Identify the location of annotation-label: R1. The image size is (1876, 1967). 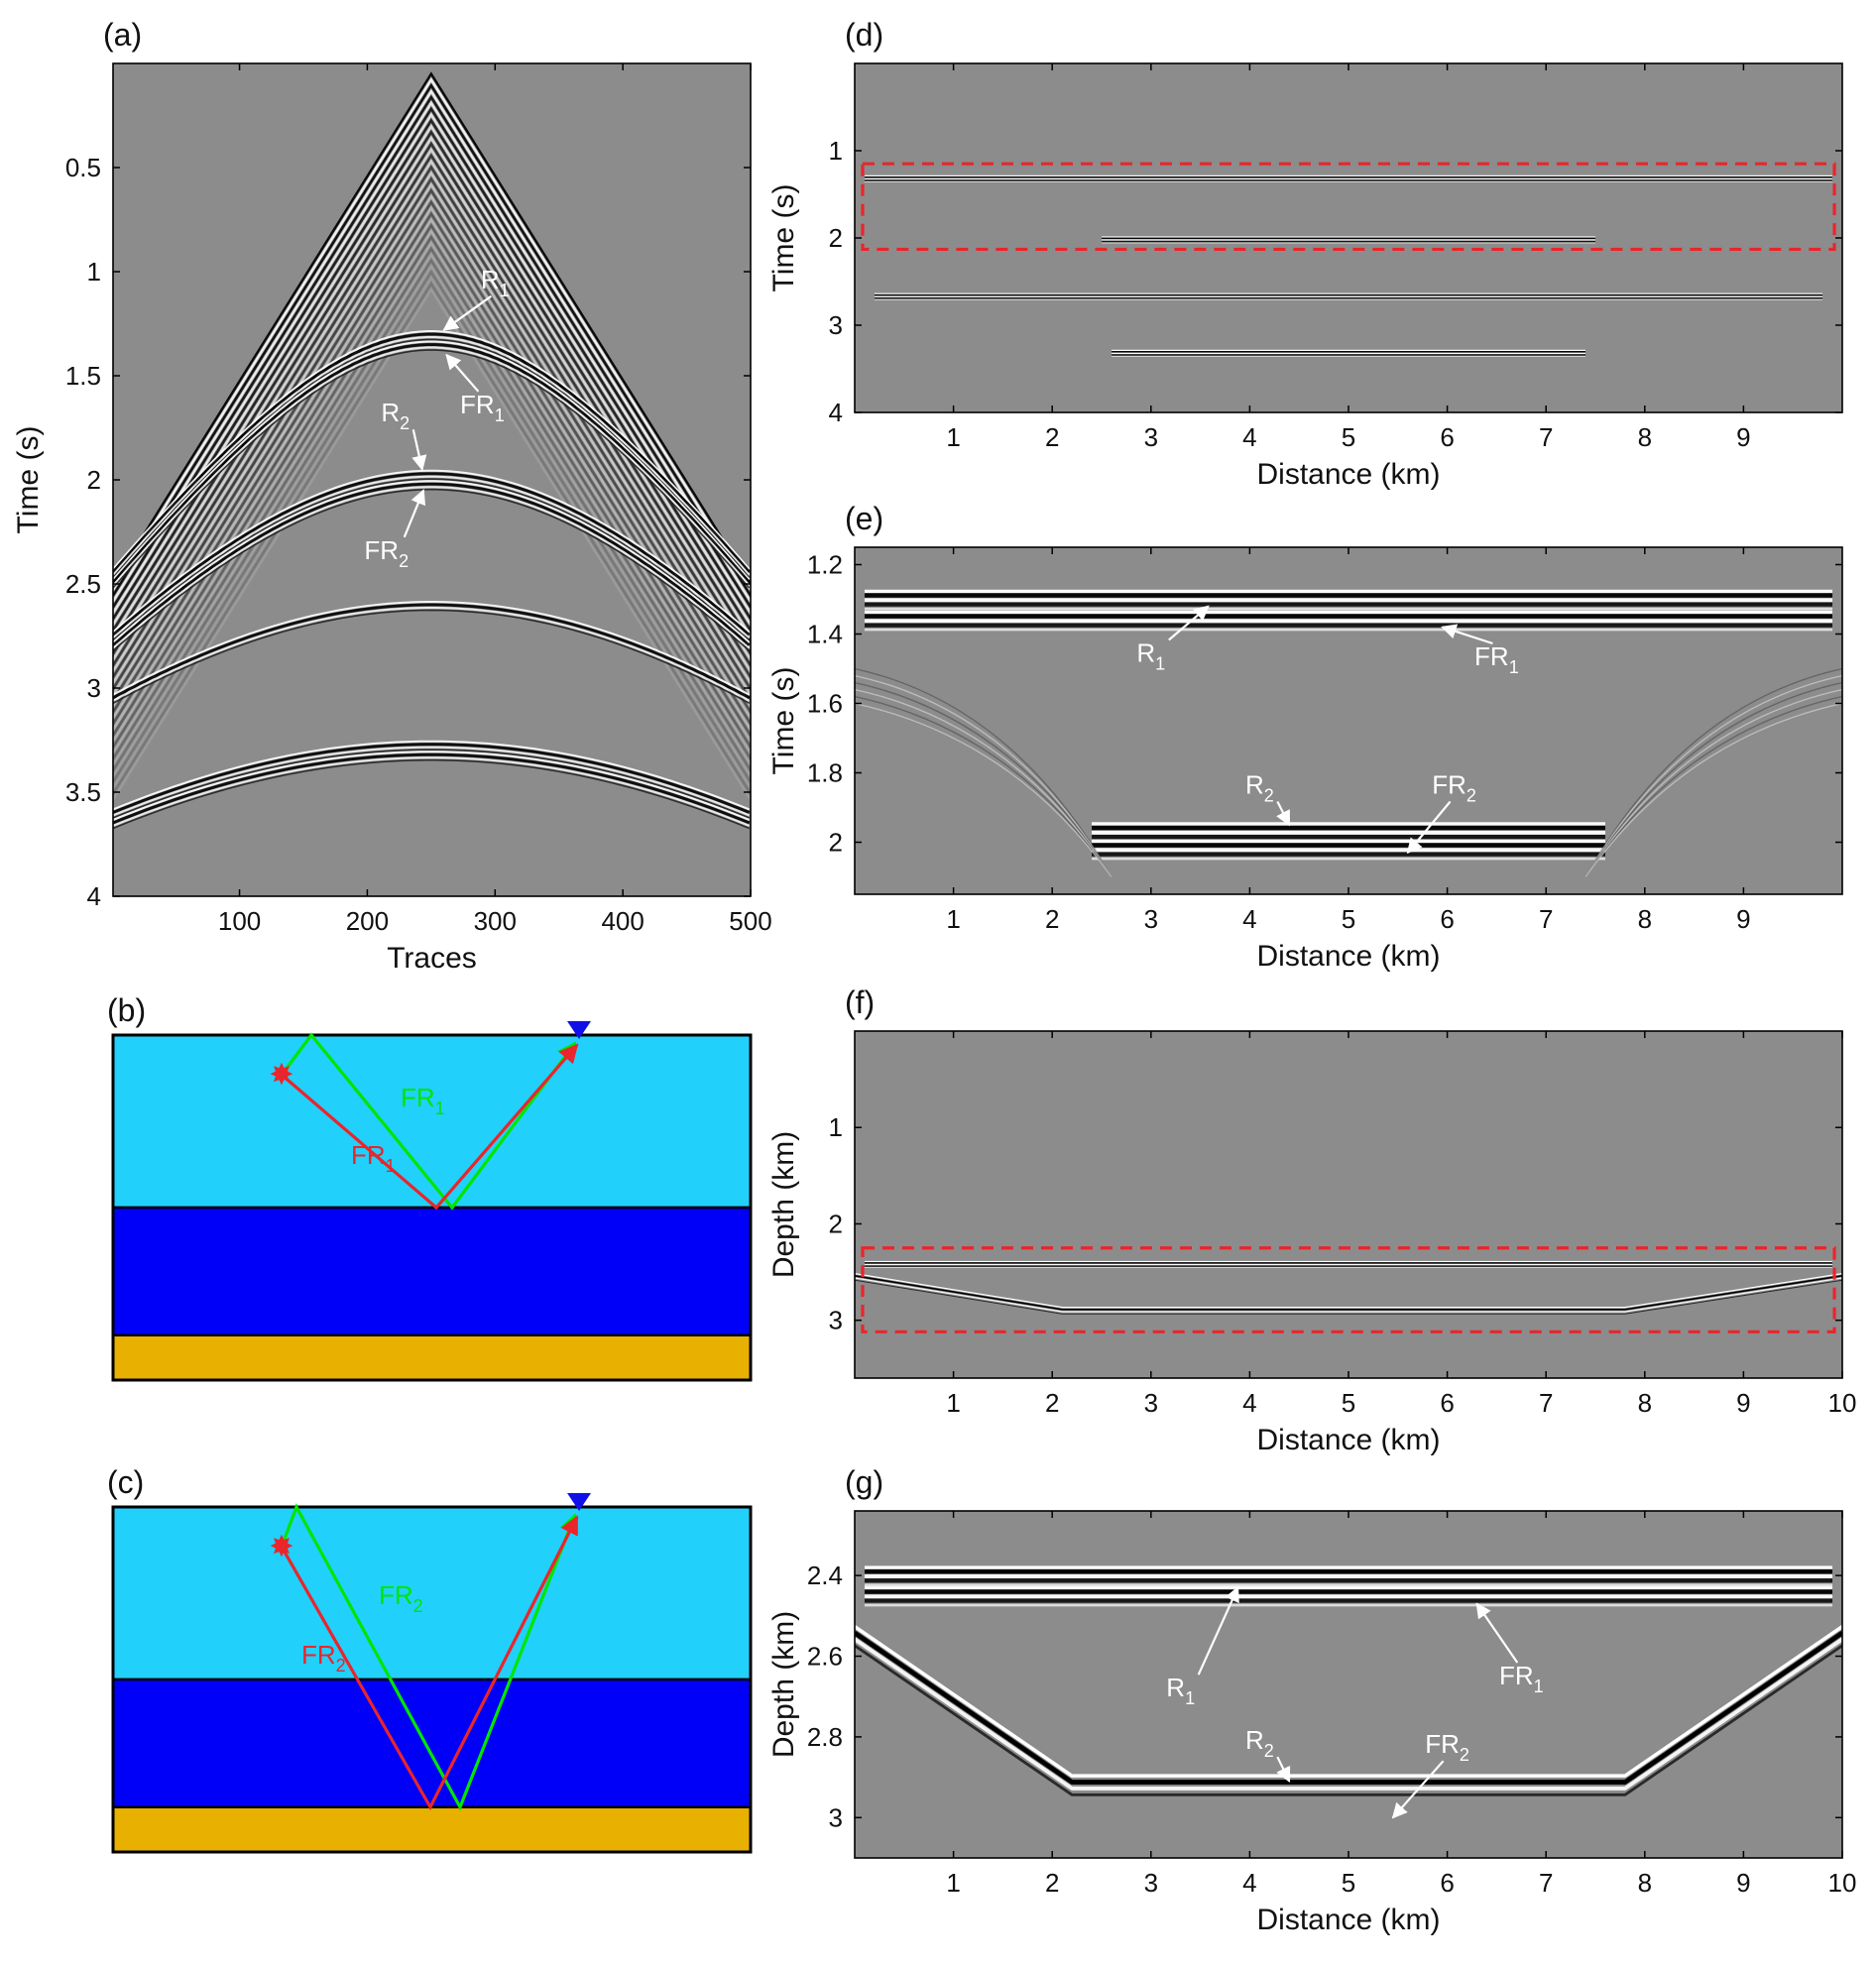
(1150, 656).